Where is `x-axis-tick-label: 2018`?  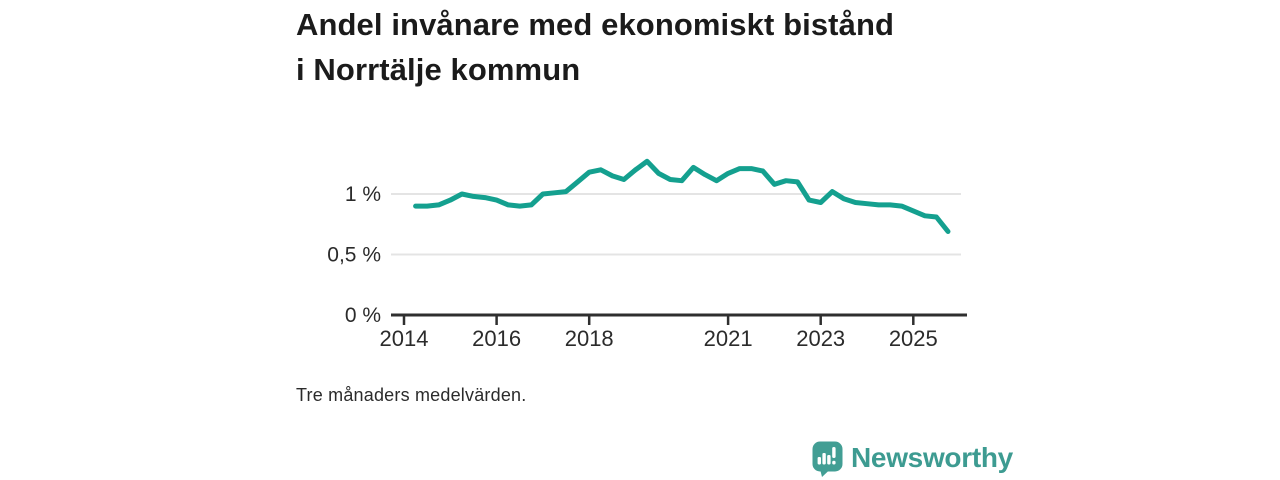 x-axis-tick-label: 2018 is located at coordinates (589, 338).